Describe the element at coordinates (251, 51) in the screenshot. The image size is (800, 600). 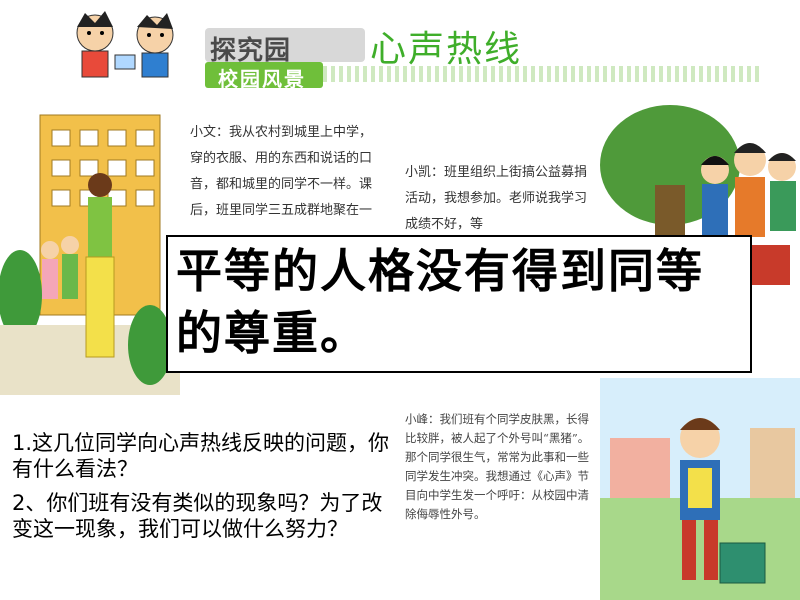
I see `page-title: 探究园` at that location.